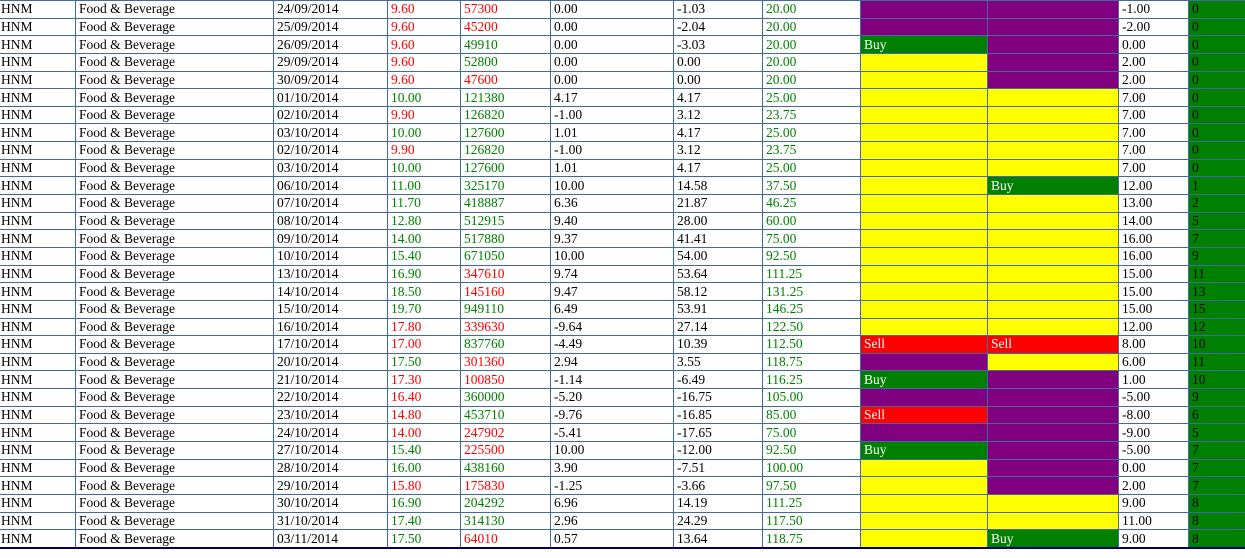  I want to click on cumulative-change-cell: 21.87, so click(718, 203).